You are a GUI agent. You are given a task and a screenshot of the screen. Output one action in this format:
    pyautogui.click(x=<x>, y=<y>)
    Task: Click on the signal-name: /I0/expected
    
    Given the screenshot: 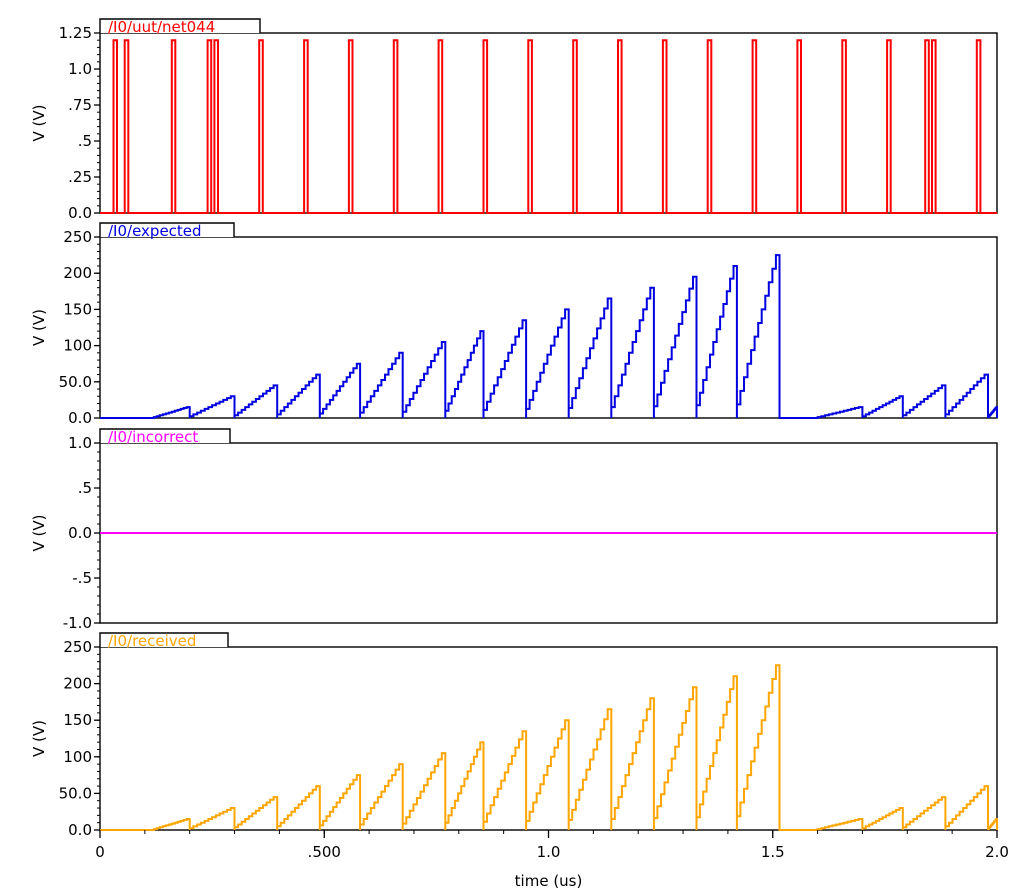 What is the action you would take?
    pyautogui.click(x=155, y=231)
    